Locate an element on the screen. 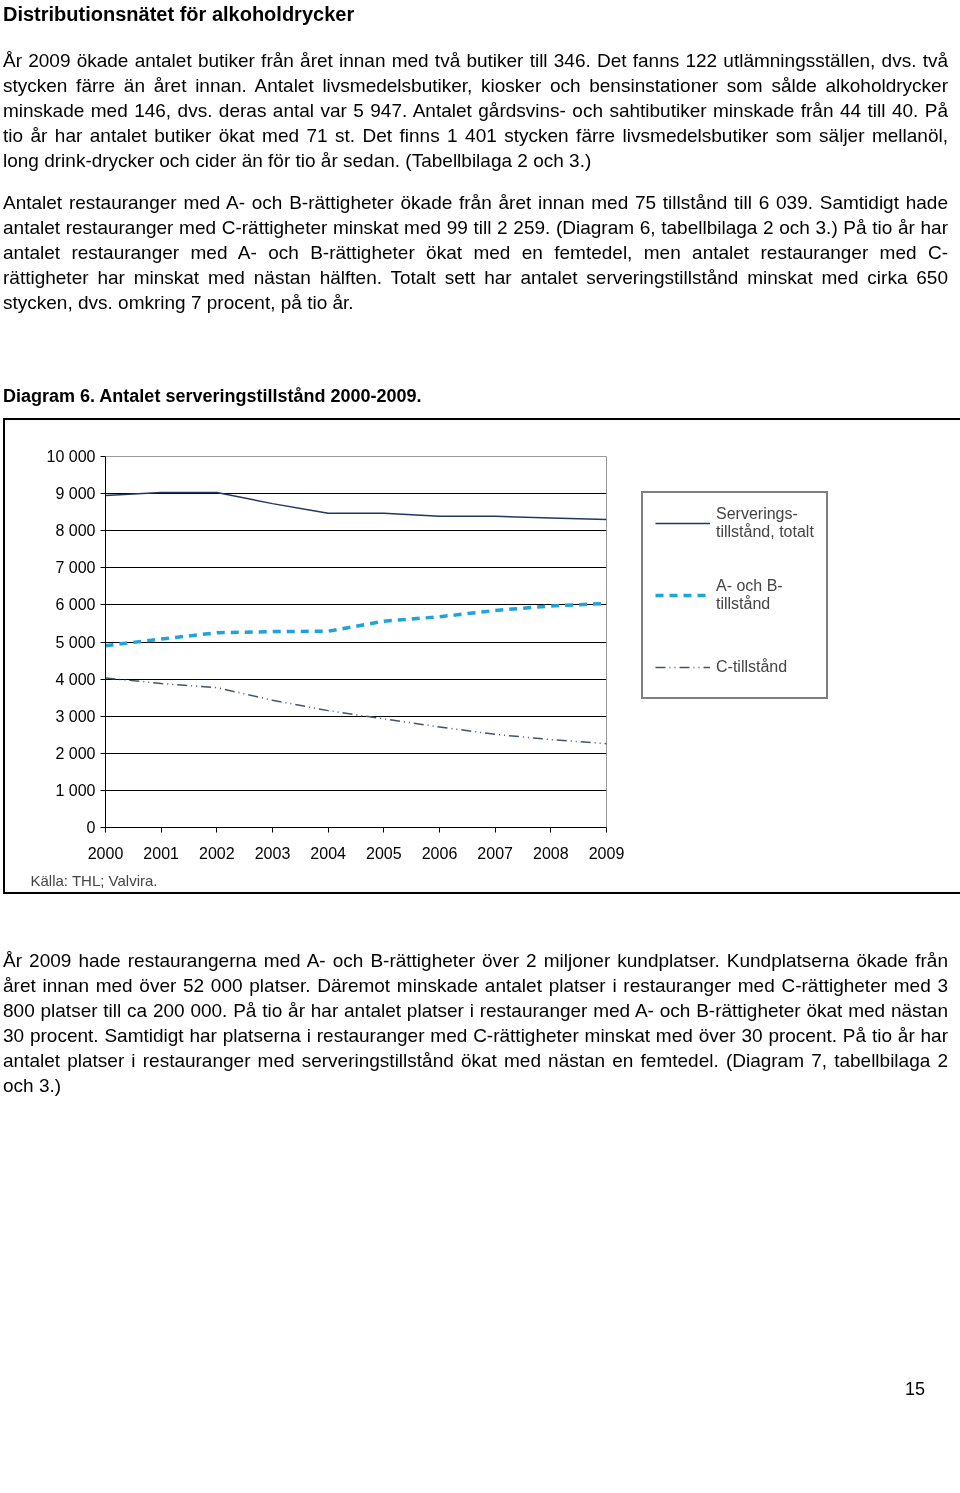  text: År 2009 hade restaurangerna med A- och B-rättigheter över 2 miljoner kundplatser. Kundplatserna ökade från året innan med över 52 000 platser. Däremot minskade antalet platser i restauranger med C-rättigheter med 3 800 platser till ca 200 000. På tio år har antalet platser i restauranger med A- och B-rättigheter ökat med nästan 30 procent. Samtidigt har platserna i restauranger med C-rättigheter minskat med över 30 procent. På tio år har antalet platser i restauranger med serveringstillstånd ökat med nästan en femtedel. (Diagram 7, tabellbilaga 2 och 3.) is located at coordinates (475, 1024).